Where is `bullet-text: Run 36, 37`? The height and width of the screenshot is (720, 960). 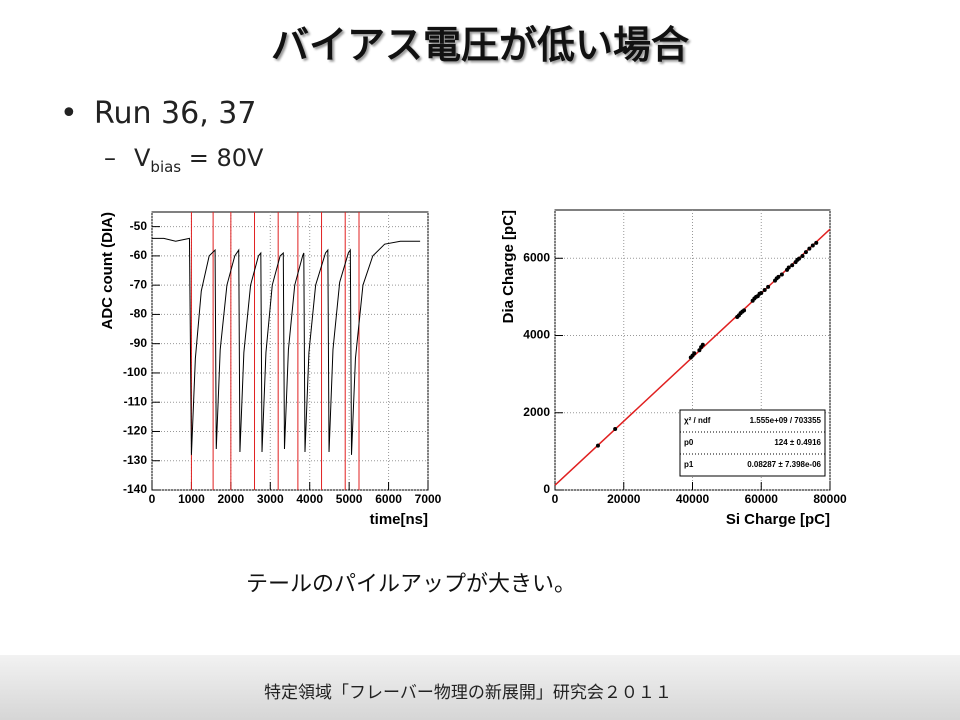 bullet-text: Run 36, 37 is located at coordinates (175, 113).